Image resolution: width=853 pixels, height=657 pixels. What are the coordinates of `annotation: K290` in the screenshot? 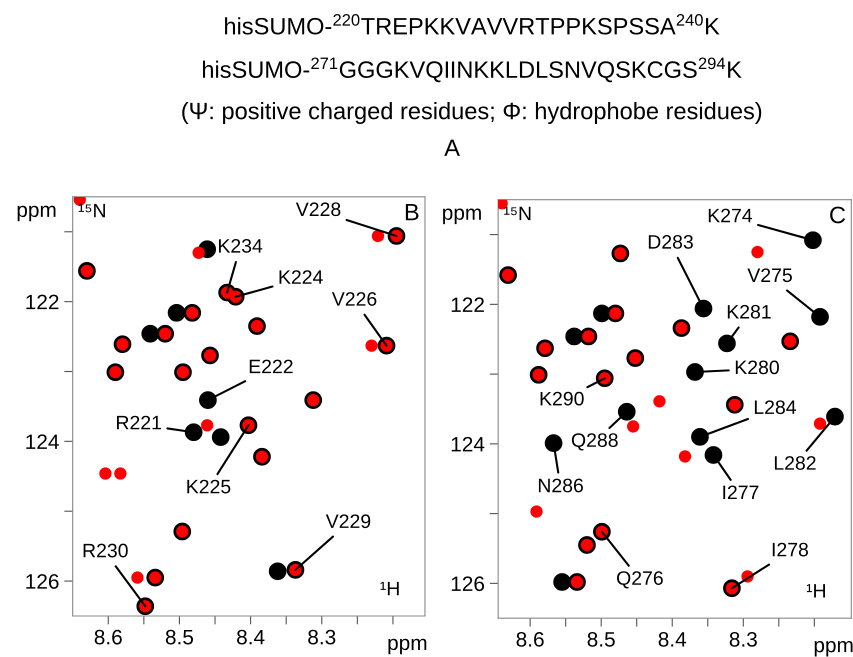 It's located at (562, 399).